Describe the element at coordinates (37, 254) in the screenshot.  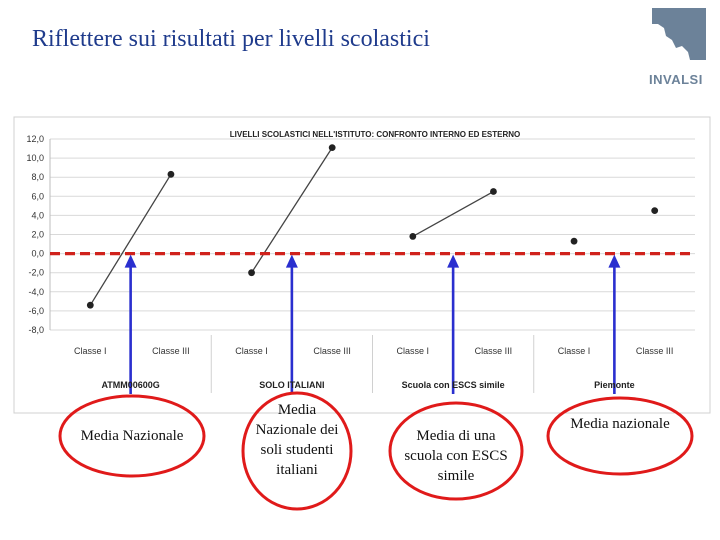
I see `y-tick-label: 0,0` at that location.